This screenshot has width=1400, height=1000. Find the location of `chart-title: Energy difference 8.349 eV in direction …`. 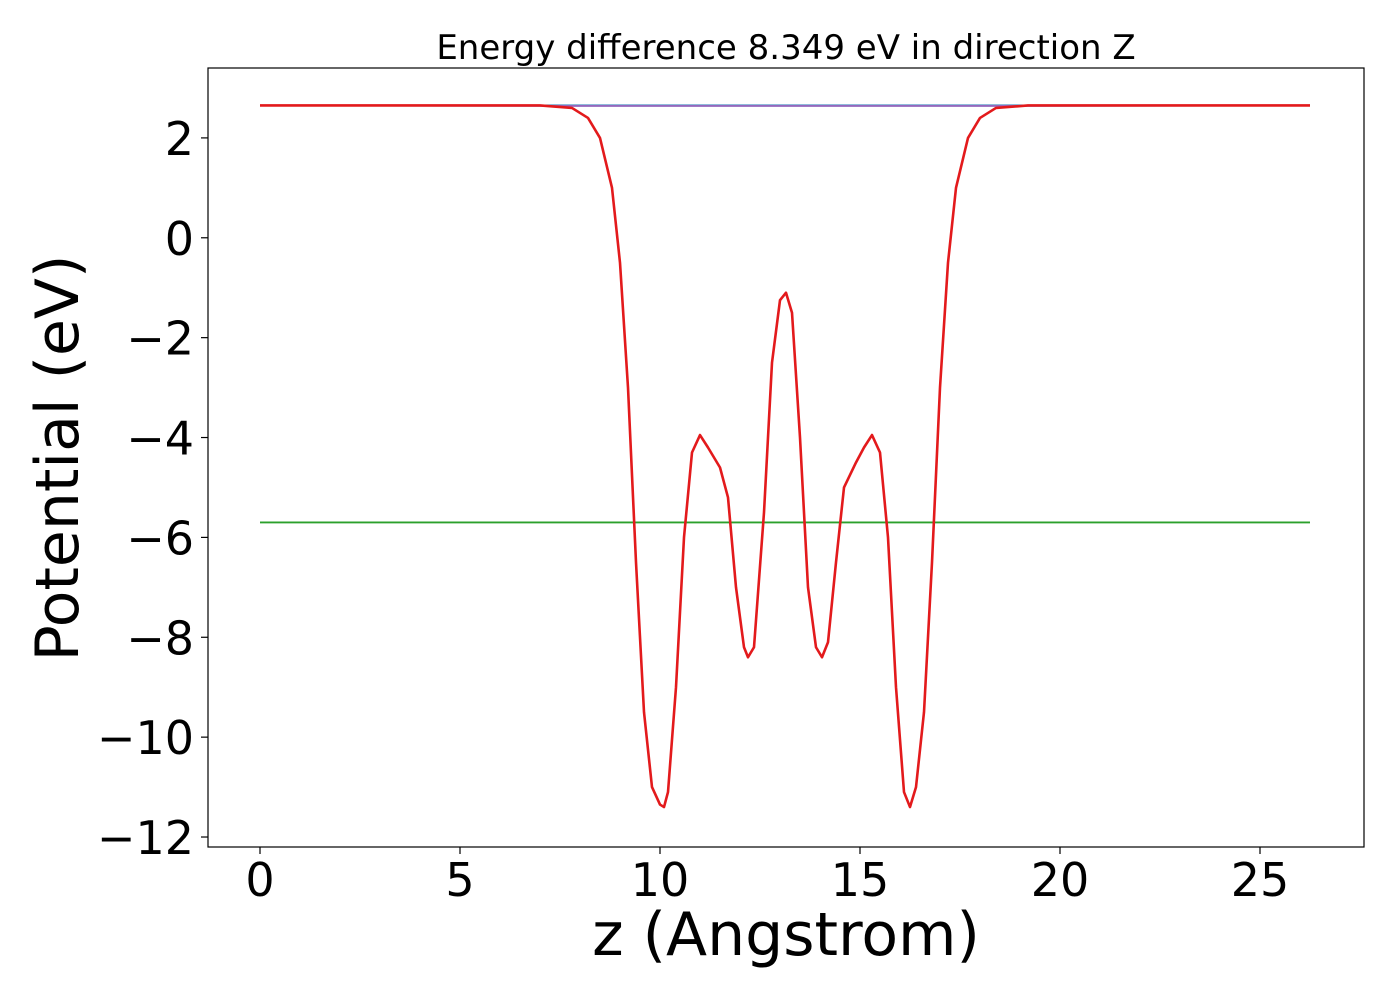

chart-title: Energy difference 8.349 eV in direction … is located at coordinates (785, 48).